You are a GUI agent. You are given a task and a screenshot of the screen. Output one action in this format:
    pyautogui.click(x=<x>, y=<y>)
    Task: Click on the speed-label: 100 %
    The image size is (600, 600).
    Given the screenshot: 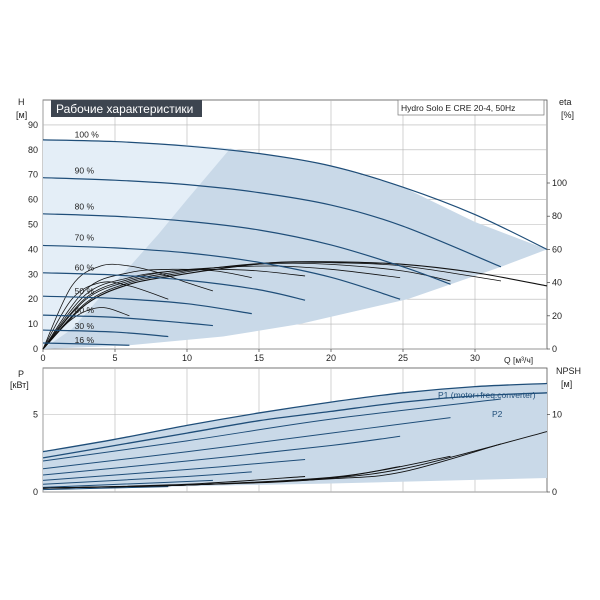 What is the action you would take?
    pyautogui.click(x=87, y=134)
    